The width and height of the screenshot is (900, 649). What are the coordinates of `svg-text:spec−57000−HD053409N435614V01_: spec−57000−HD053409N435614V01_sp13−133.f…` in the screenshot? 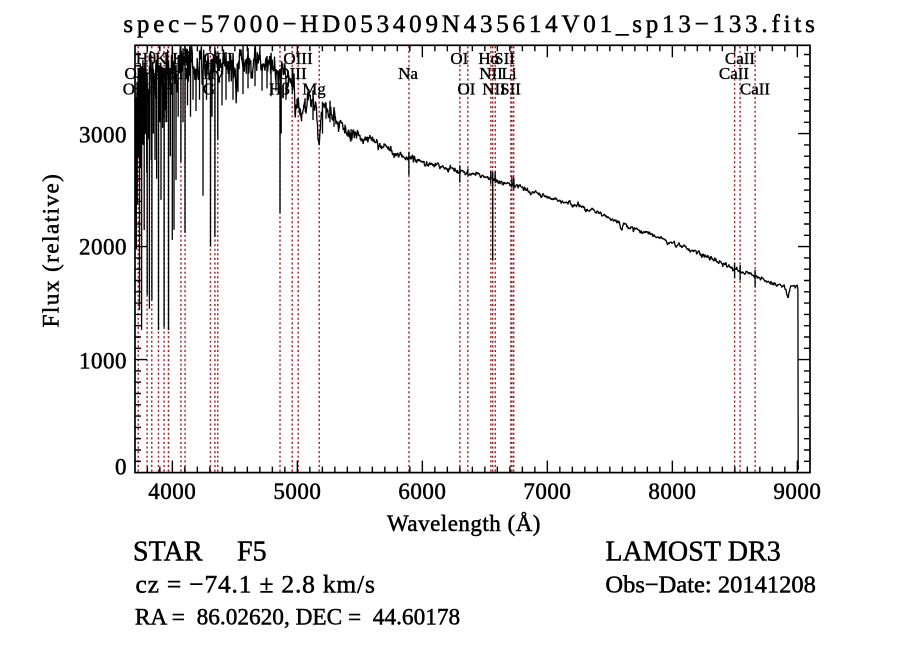 It's located at (470, 24).